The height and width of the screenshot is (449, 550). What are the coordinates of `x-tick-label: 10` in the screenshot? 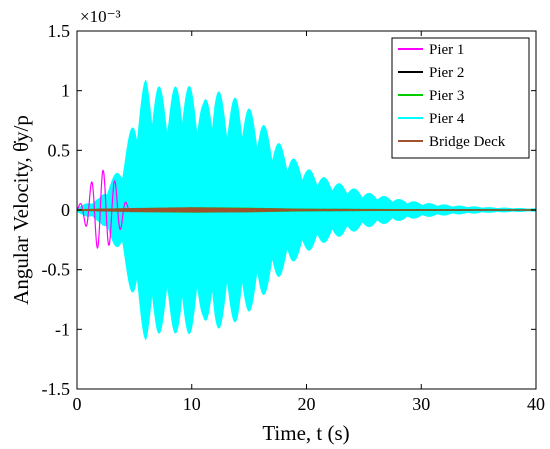 It's located at (192, 404).